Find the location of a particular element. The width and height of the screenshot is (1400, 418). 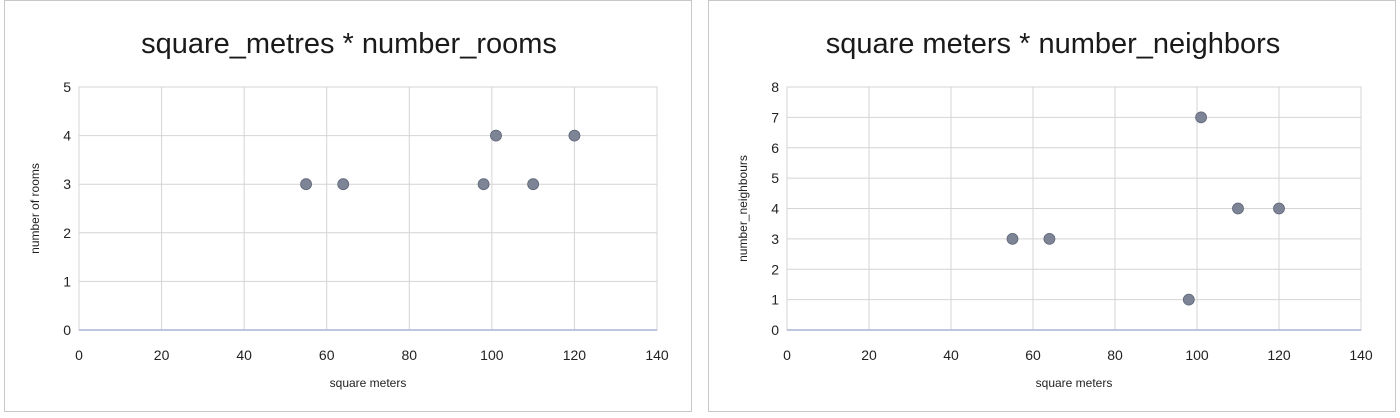

y-tick-label: 7 is located at coordinates (775, 117).